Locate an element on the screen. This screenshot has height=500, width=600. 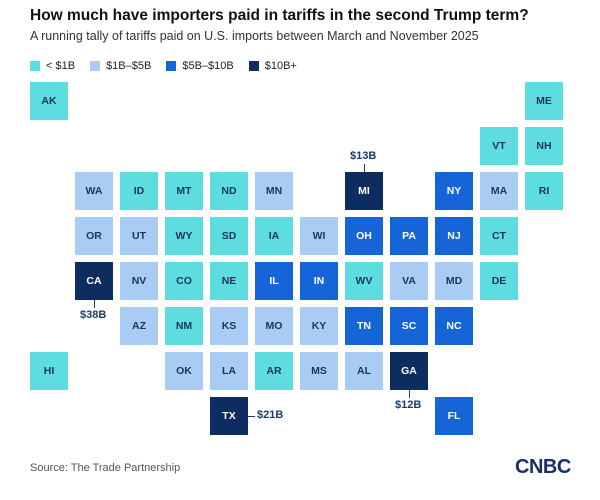
state-tile-sc: SC is located at coordinates (409, 326).